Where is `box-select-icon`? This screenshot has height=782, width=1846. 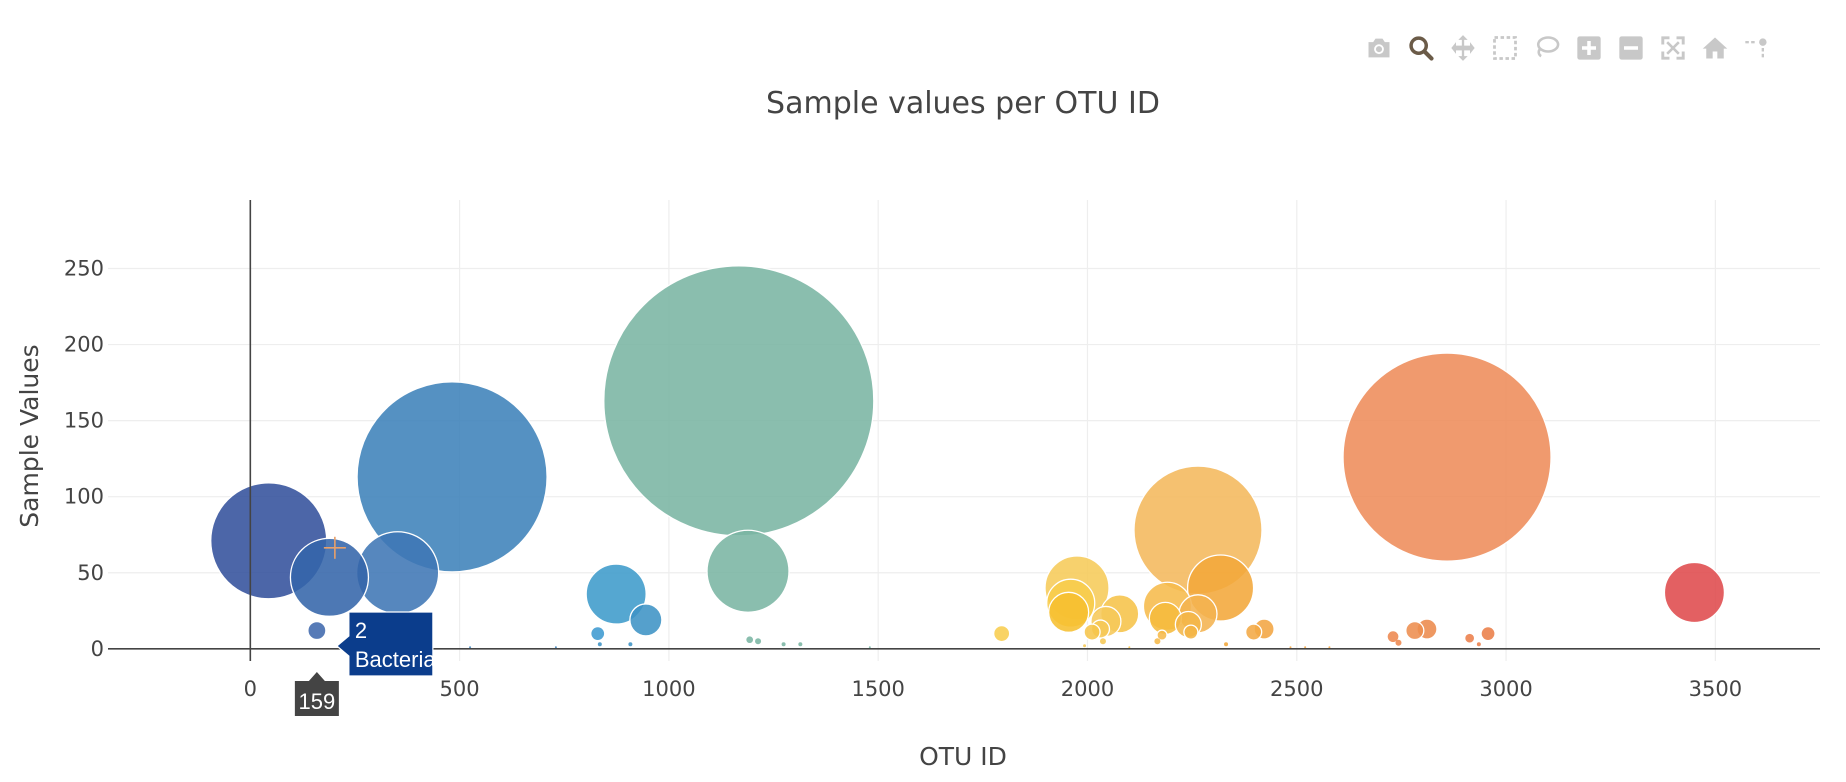 box-select-icon is located at coordinates (1505, 48).